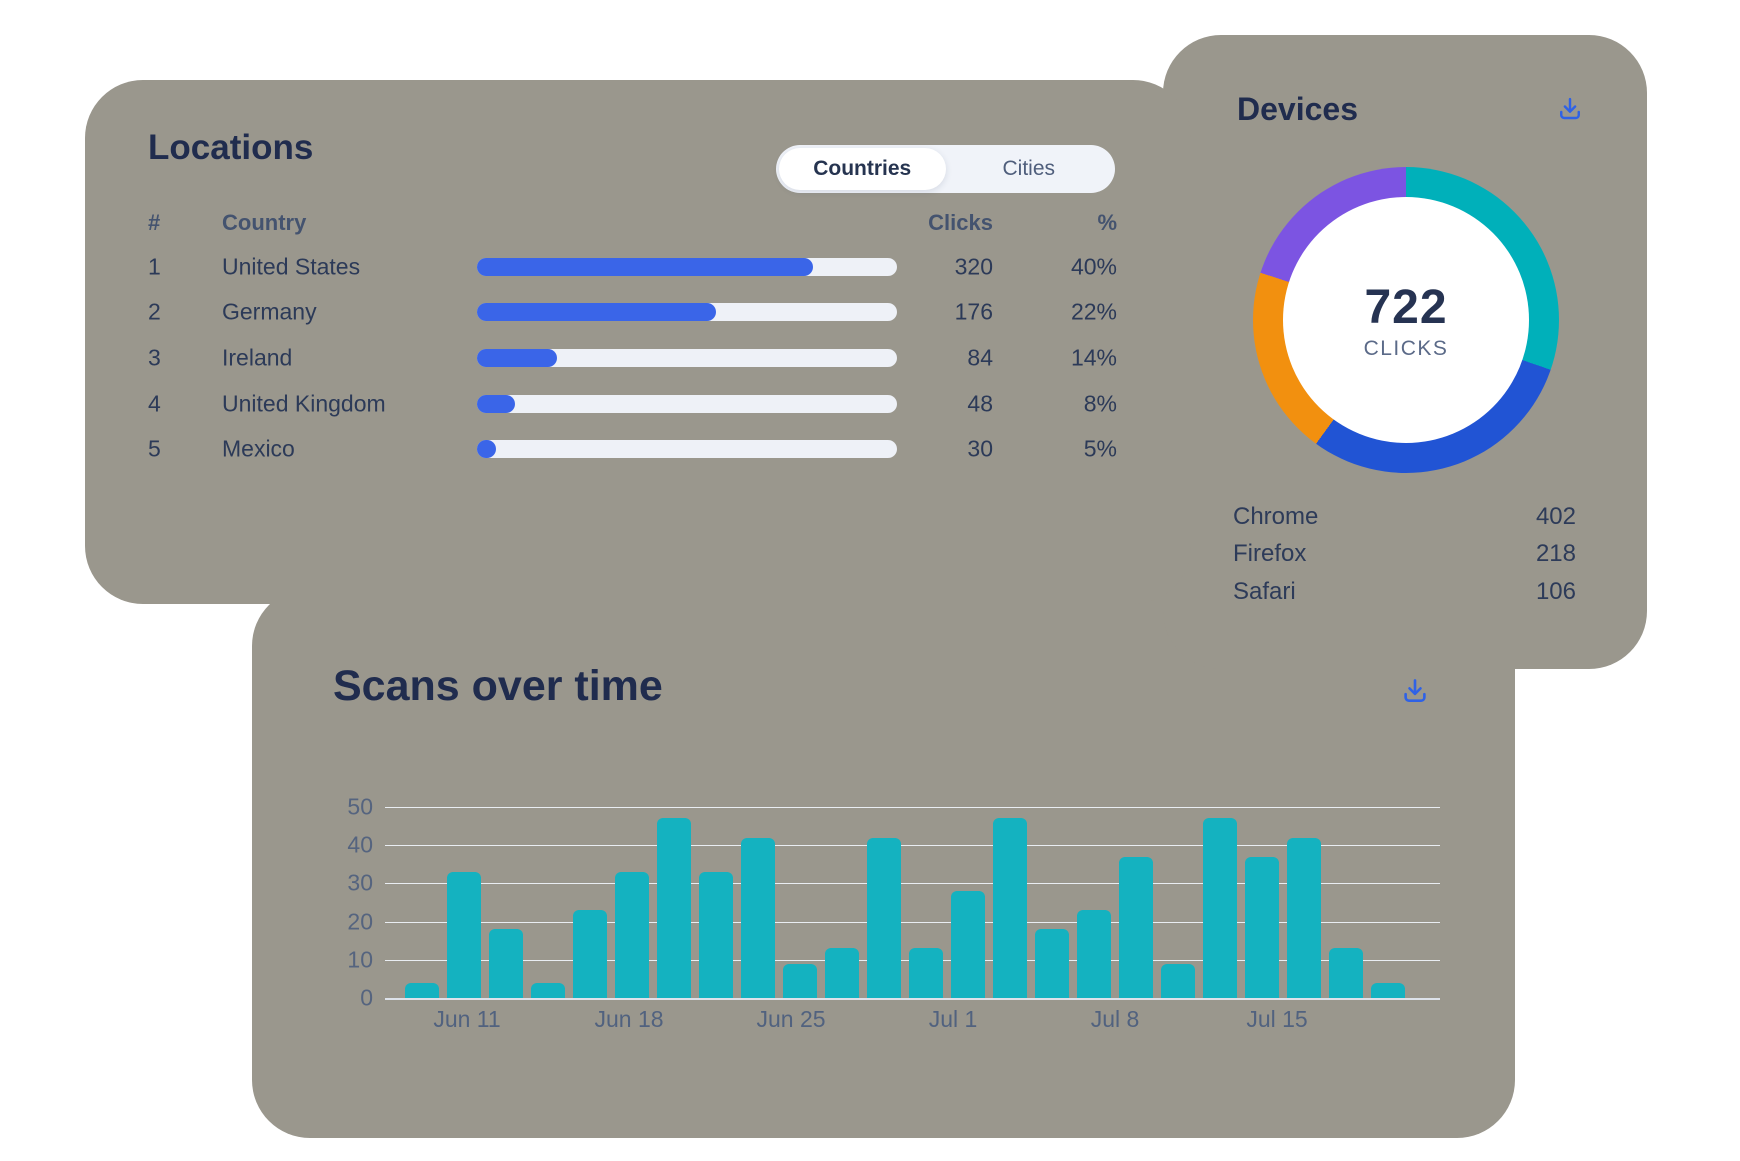 This screenshot has width=1740, height=1161. I want to click on row-clicks: 320, so click(973, 266).